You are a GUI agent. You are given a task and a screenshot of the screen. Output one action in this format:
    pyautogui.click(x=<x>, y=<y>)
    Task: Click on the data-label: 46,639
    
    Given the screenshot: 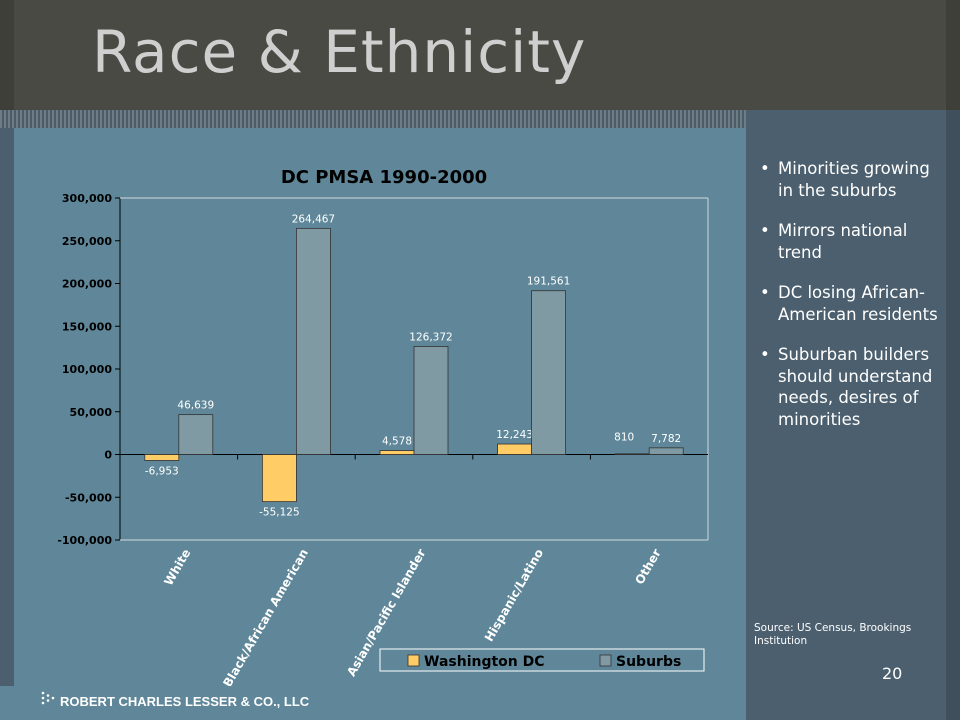 What is the action you would take?
    pyautogui.click(x=195, y=406)
    